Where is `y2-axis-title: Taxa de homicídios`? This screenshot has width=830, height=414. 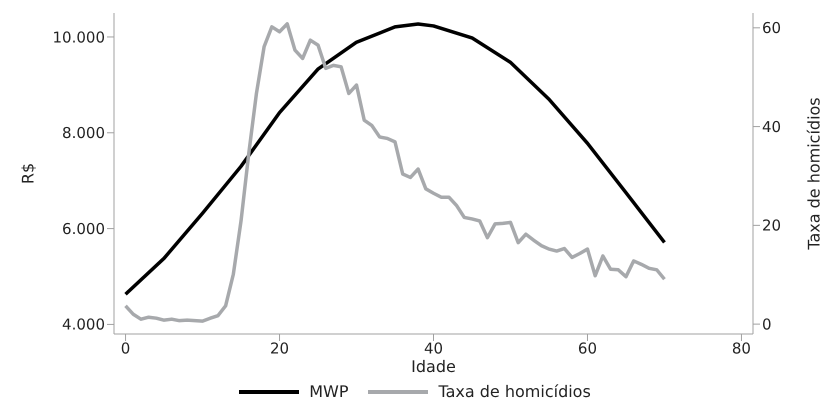 y2-axis-title: Taxa de homicídios is located at coordinates (814, 174).